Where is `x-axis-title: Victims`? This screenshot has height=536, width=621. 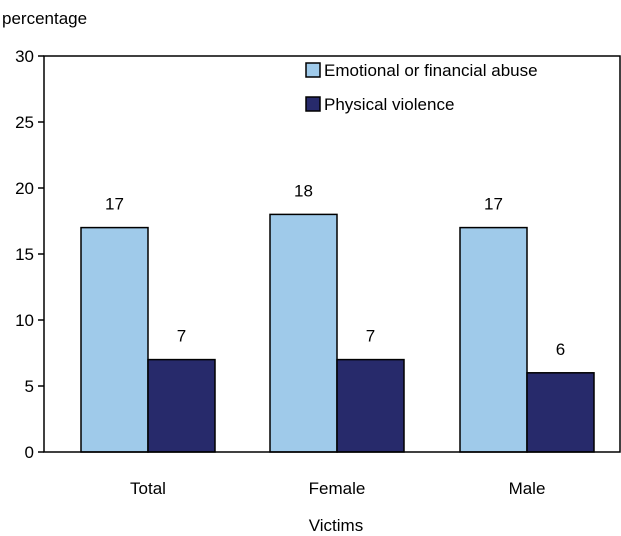
x-axis-title: Victims is located at coordinates (336, 525).